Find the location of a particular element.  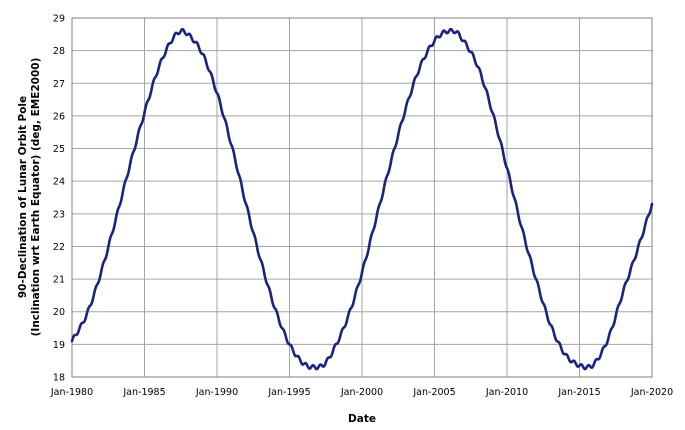

y-tick-label: 27 is located at coordinates (59, 84).